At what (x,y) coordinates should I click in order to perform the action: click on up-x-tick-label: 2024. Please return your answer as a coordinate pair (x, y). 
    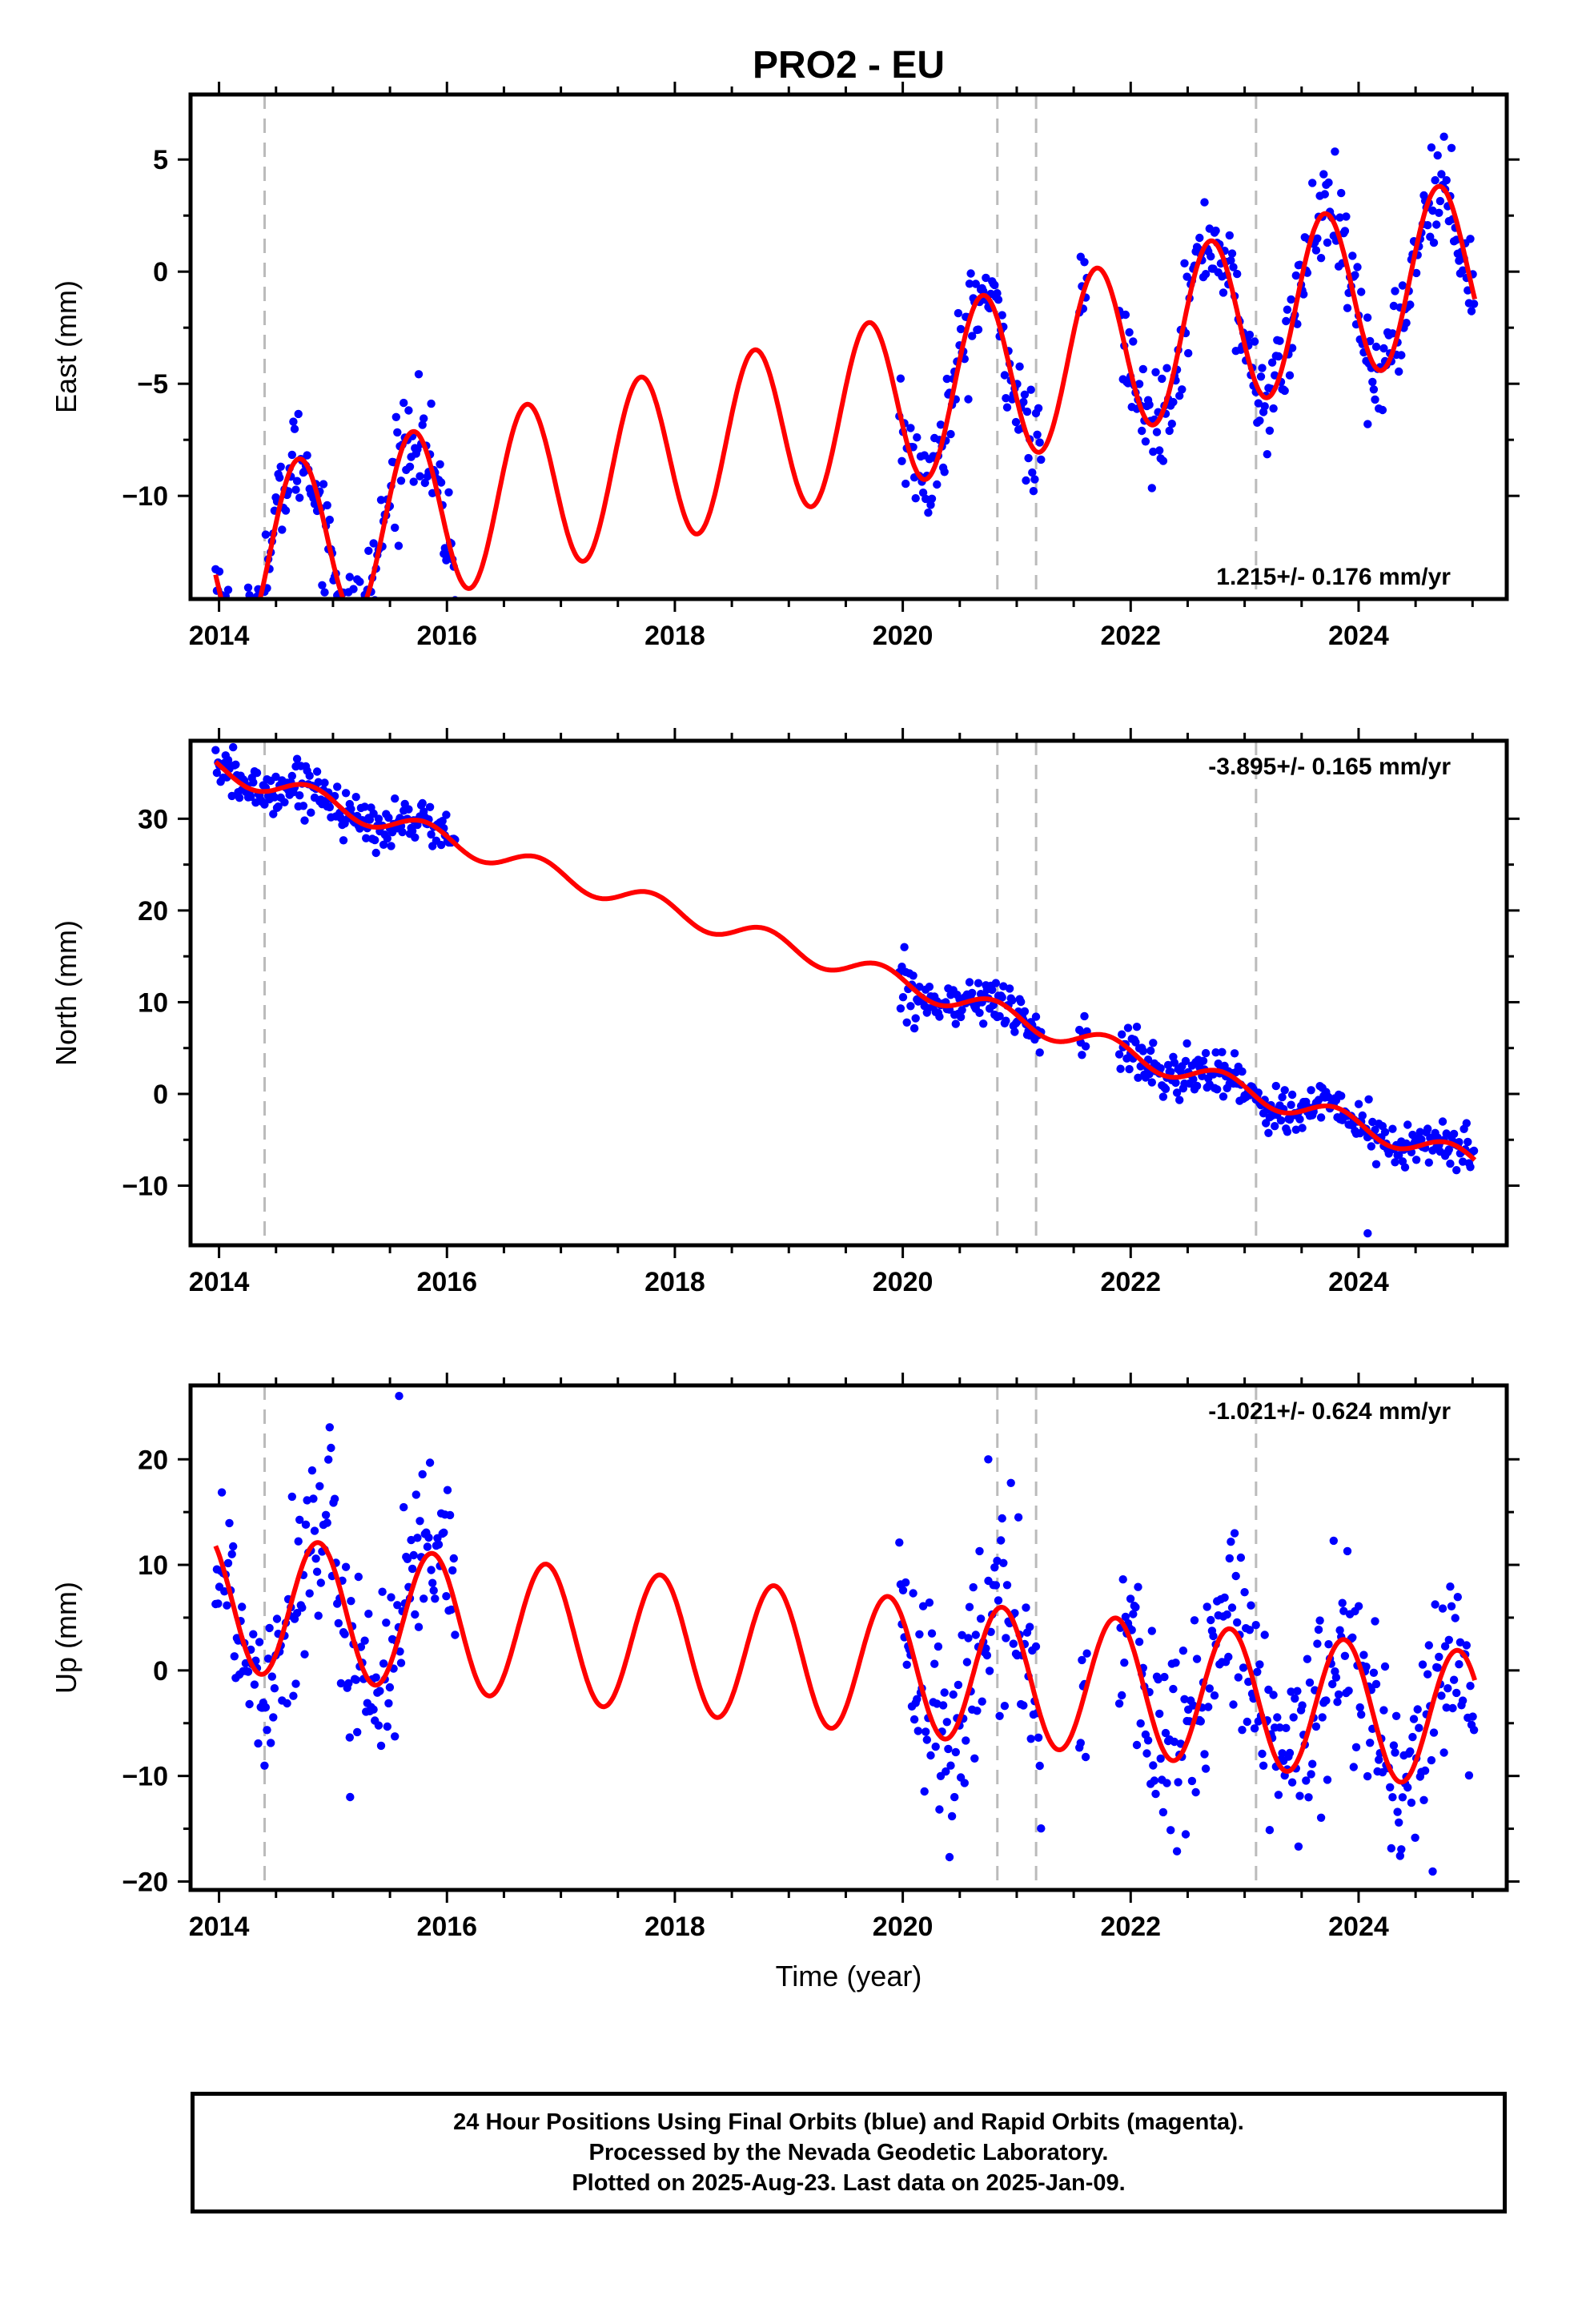
    Looking at the image, I should click on (1358, 1927).